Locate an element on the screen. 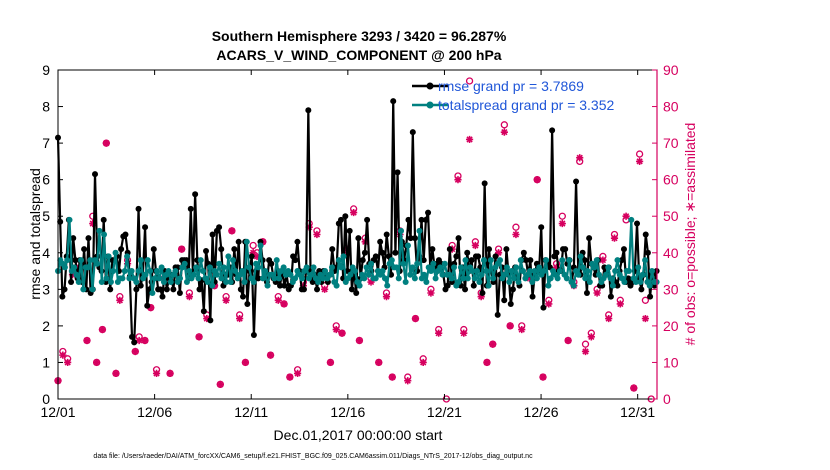 This screenshot has height=470, width=830. x-tick-label: 12/16 is located at coordinates (347, 412).